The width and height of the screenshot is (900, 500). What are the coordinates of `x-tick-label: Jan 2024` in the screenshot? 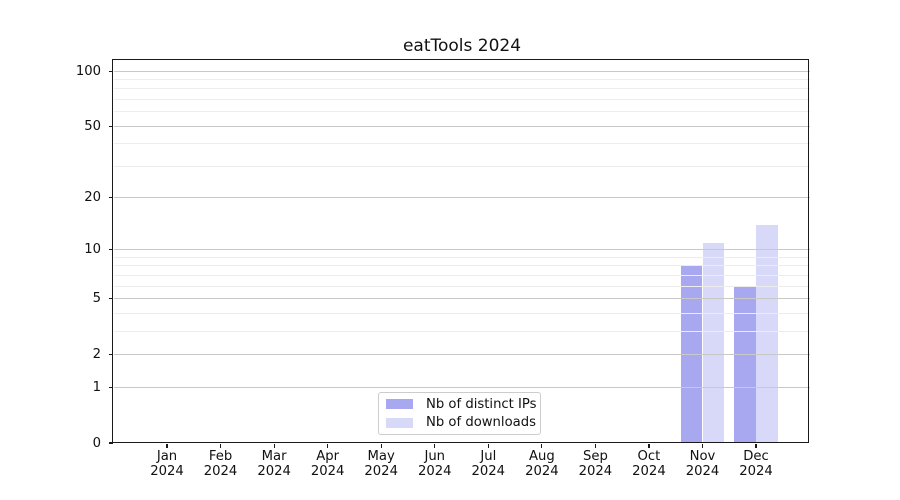 It's located at (167, 464).